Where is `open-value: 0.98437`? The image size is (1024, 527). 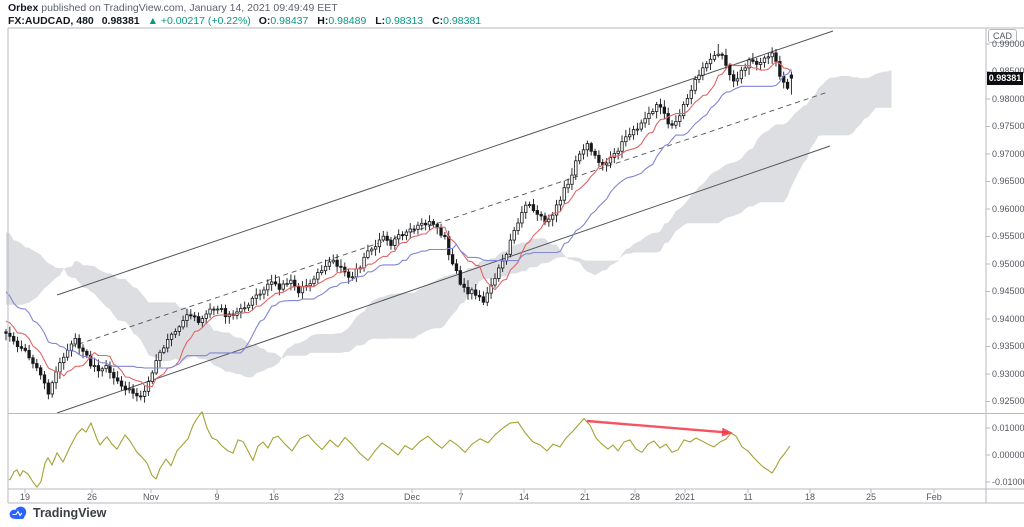
open-value: 0.98437 is located at coordinates (289, 21).